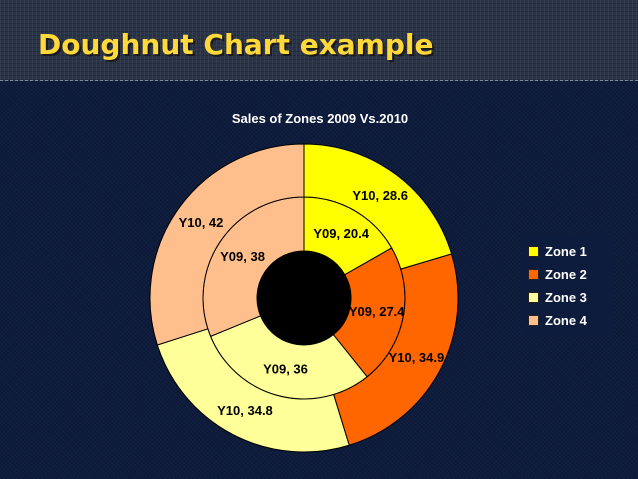 The width and height of the screenshot is (638, 479). I want to click on data-label: Y10, 42, so click(201, 222).